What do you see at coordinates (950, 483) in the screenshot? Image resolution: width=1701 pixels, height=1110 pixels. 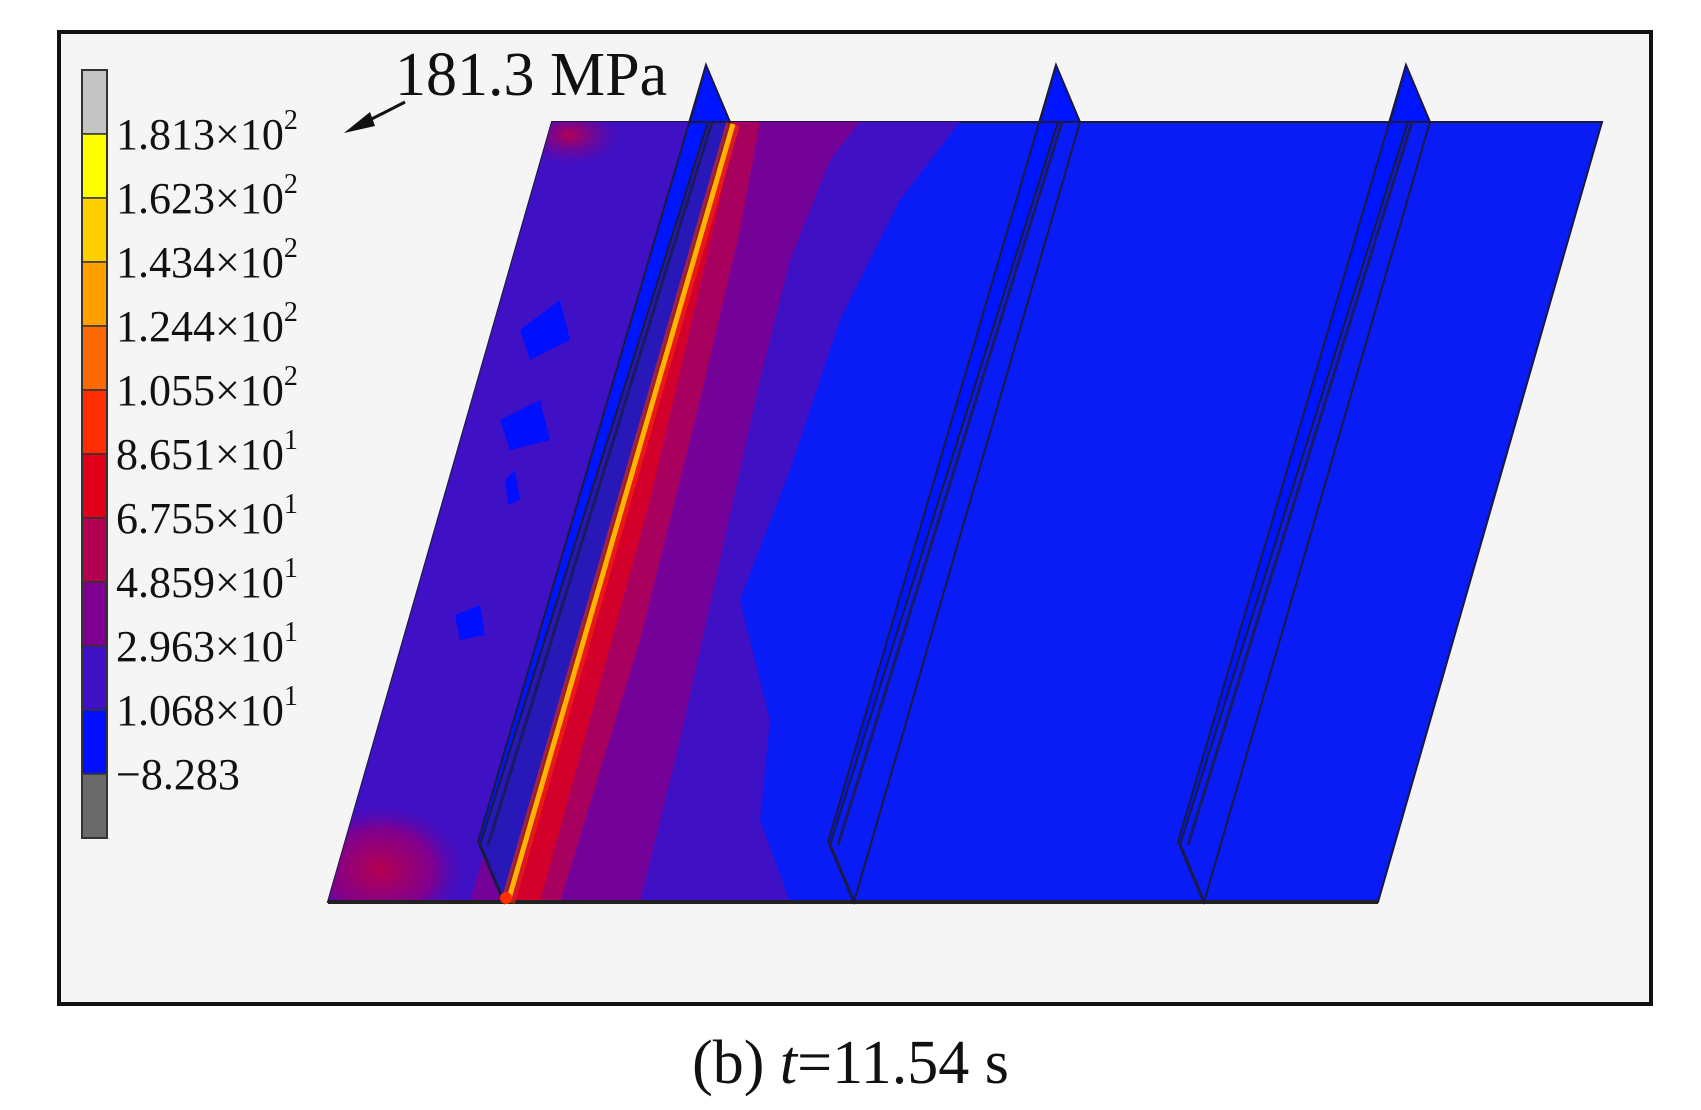 I see `stiffener-2-edge` at bounding box center [950, 483].